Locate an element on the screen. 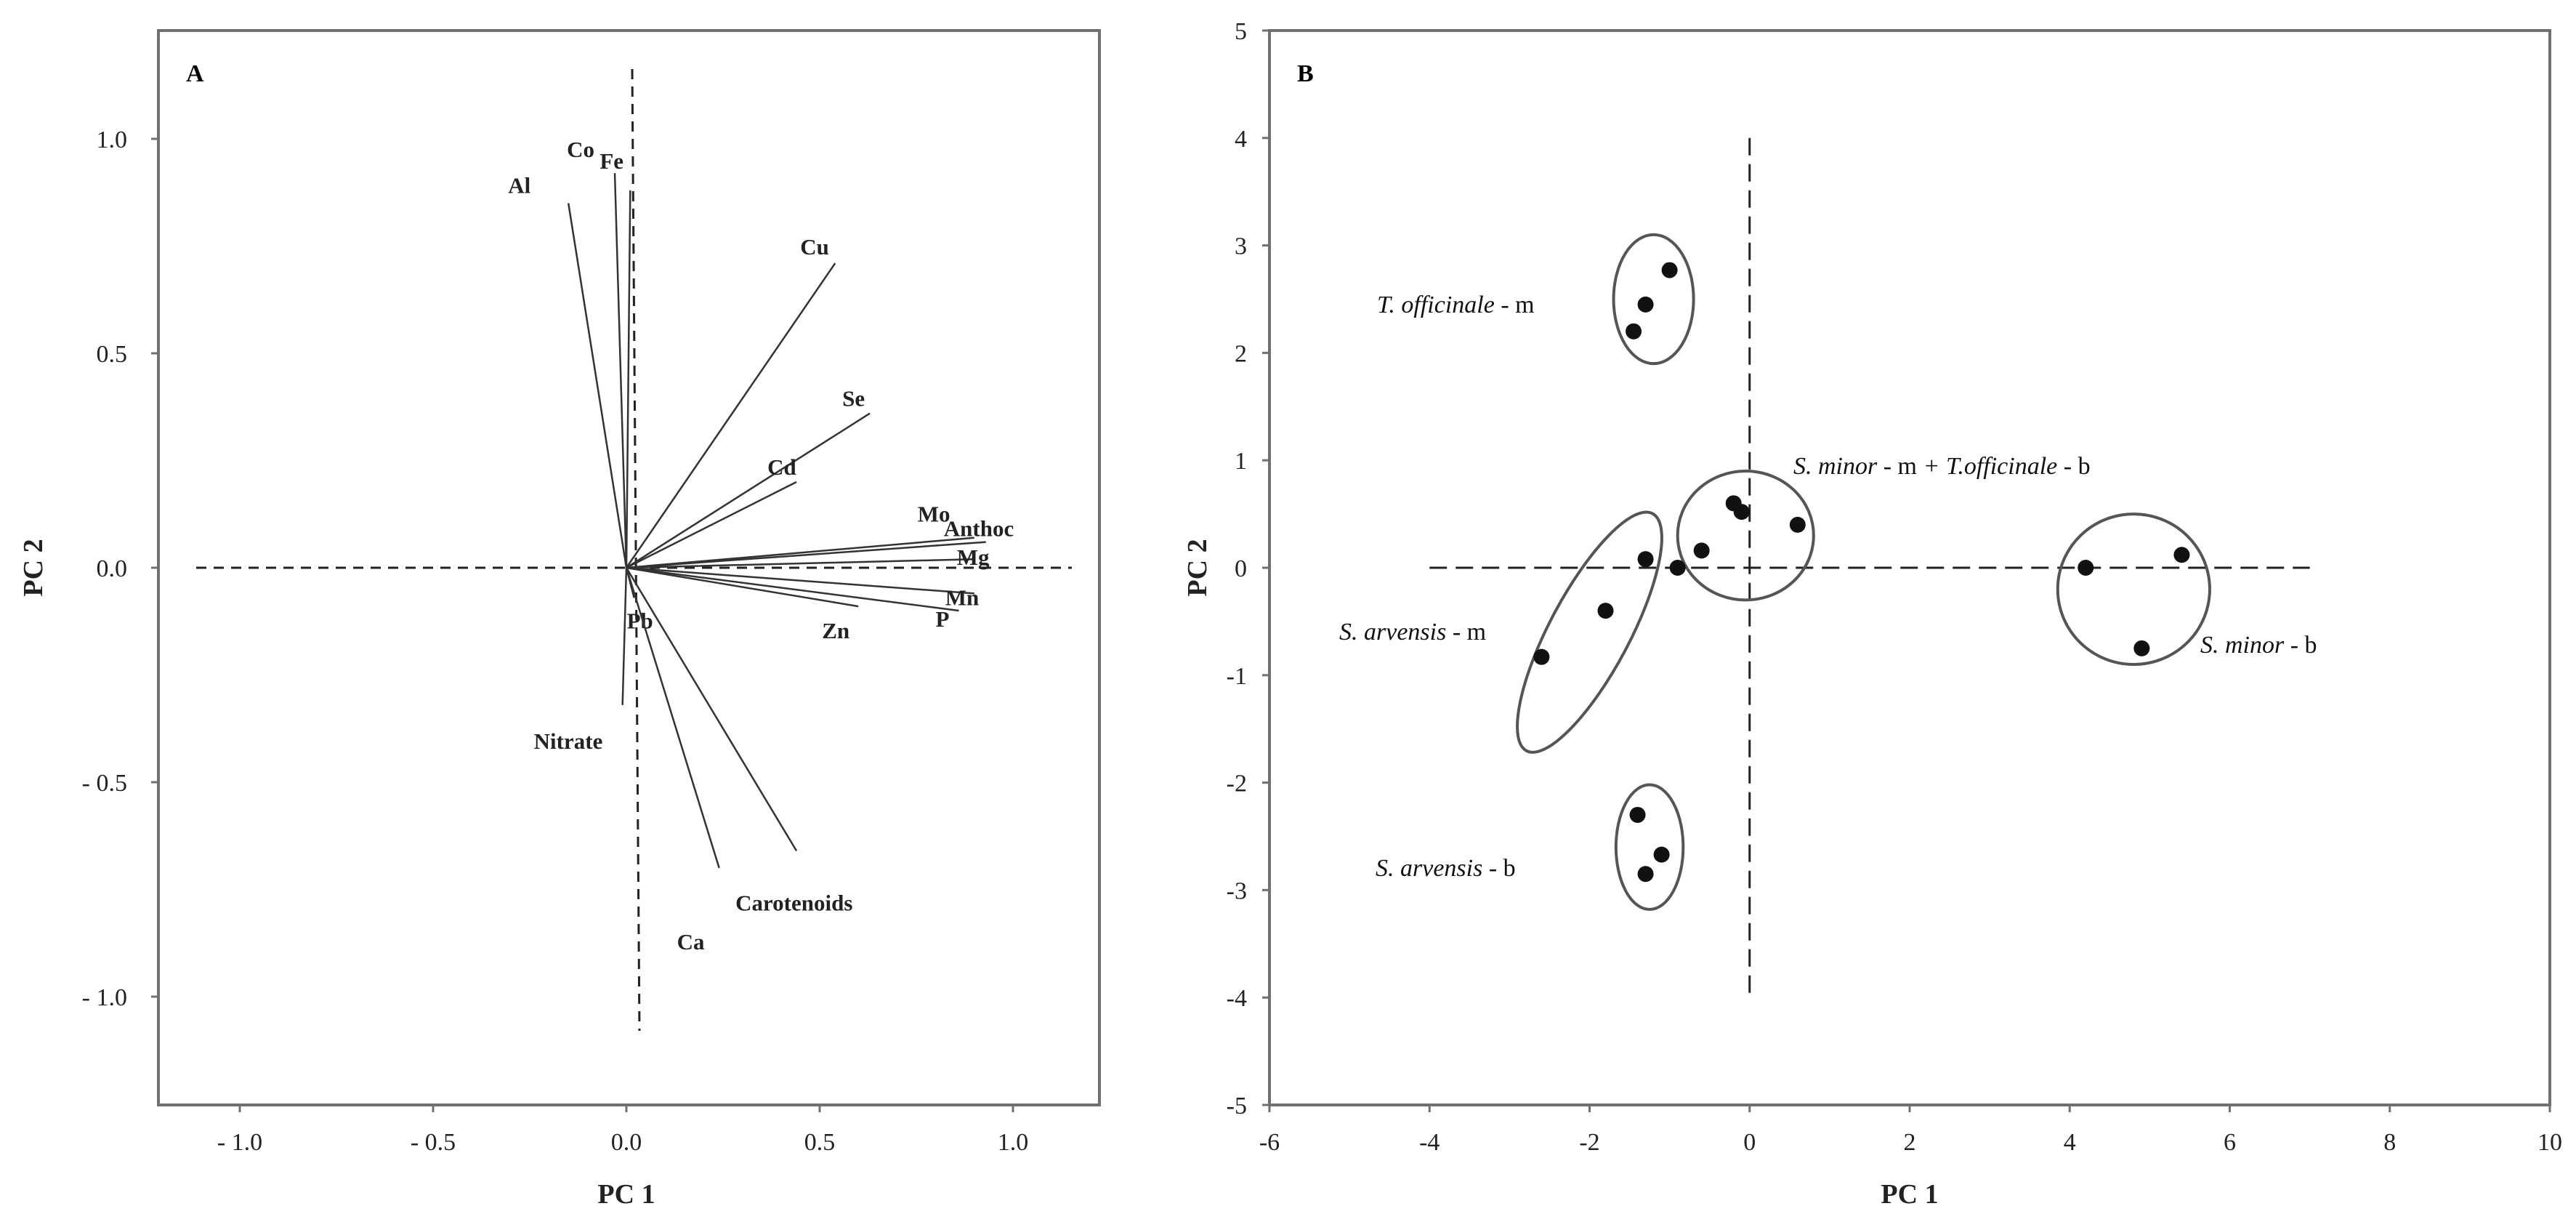 The height and width of the screenshot is (1230, 2576). loading-label-mg: Mg is located at coordinates (974, 557).